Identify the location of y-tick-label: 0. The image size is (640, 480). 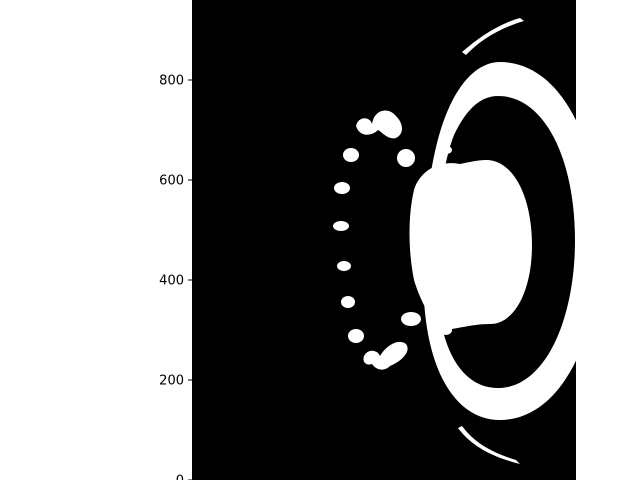
(180, 477).